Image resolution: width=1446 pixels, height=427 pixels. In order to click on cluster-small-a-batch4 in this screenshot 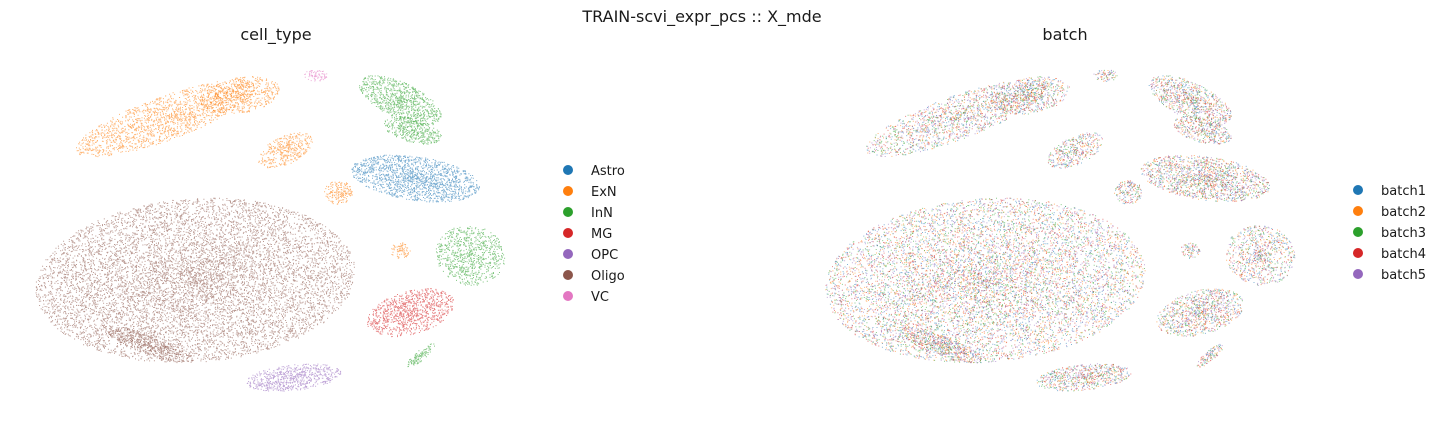, I will do `click(1128, 192)`.